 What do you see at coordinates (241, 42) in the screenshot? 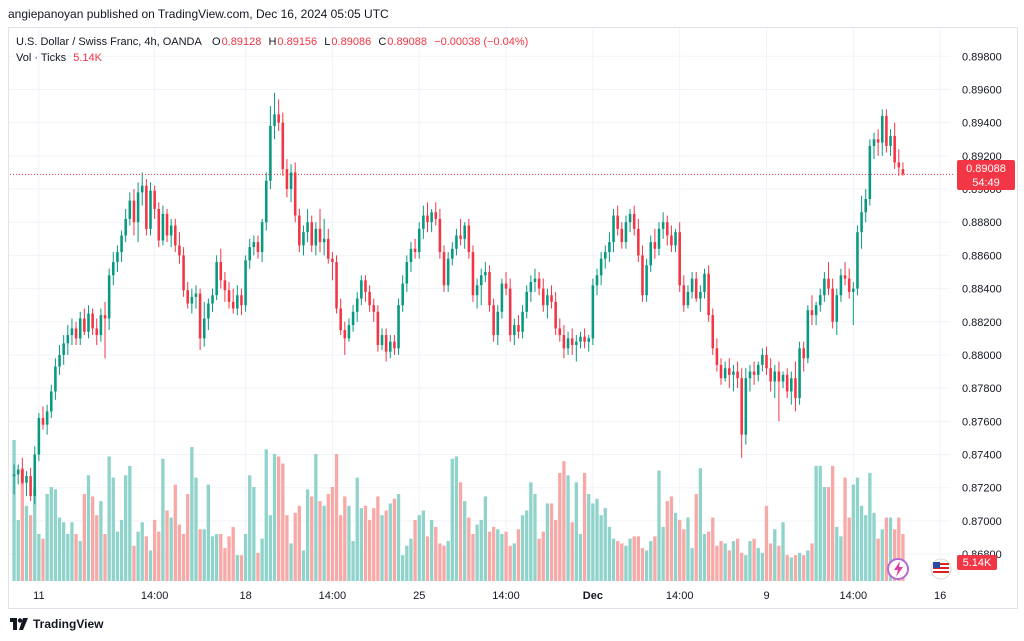
I see `open-value: 0.89128` at bounding box center [241, 42].